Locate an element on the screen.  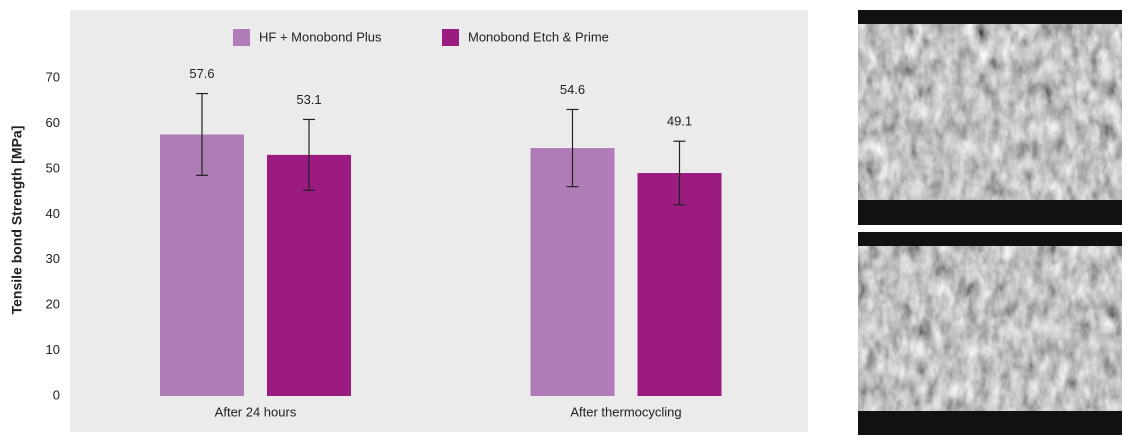
micrograph-bottom is located at coordinates (990, 333).